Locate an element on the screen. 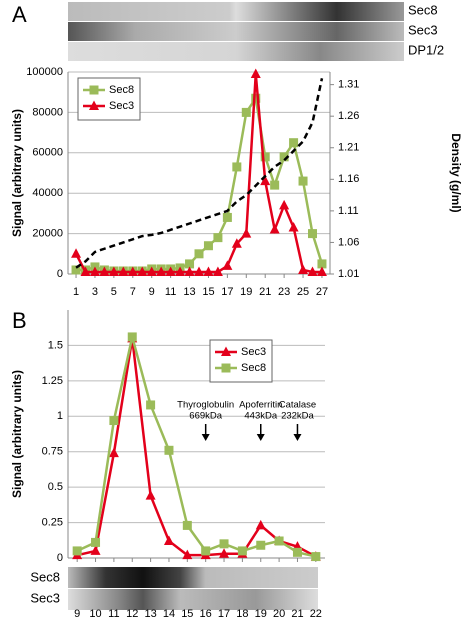 The width and height of the screenshot is (472, 626). y-tick-label: 0.5 is located at coordinates (55, 487).